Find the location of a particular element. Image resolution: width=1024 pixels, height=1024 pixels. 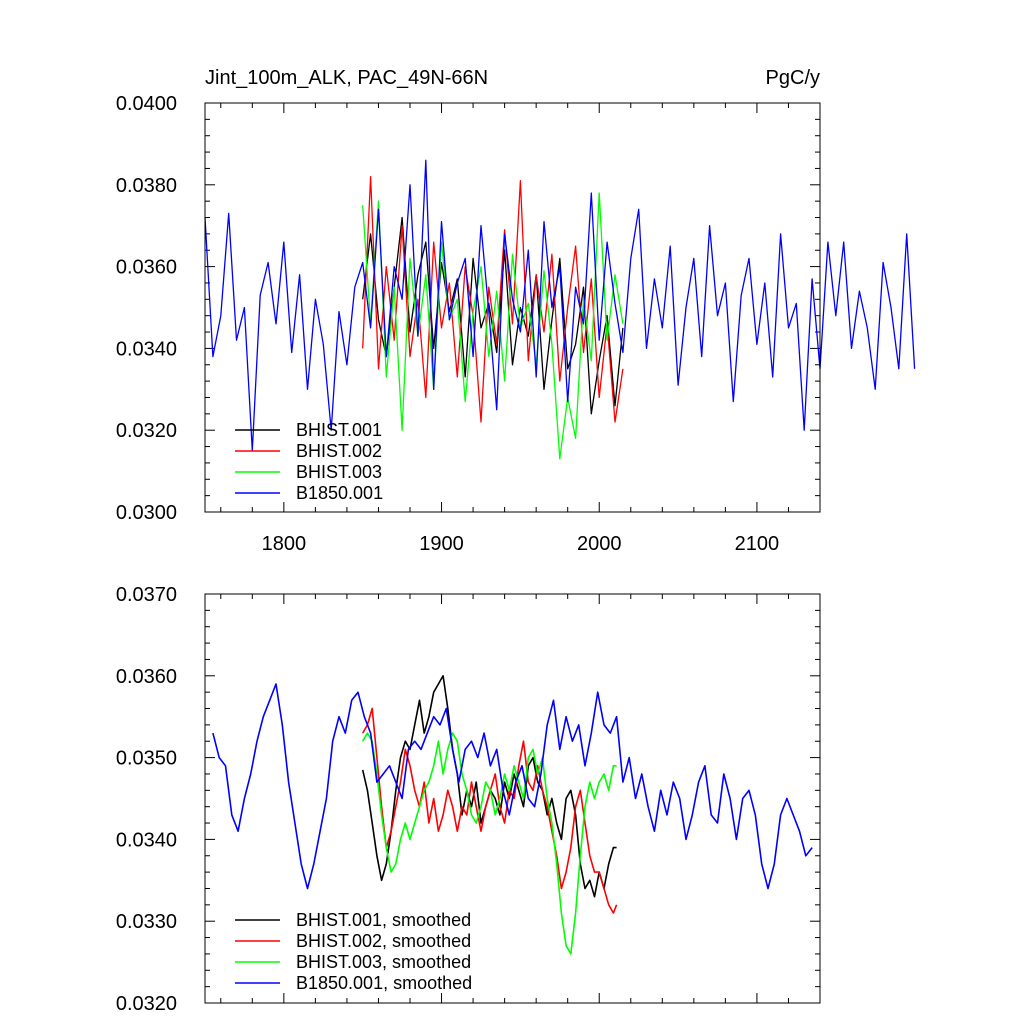

bottom-legend-label: BHIST.001, smoothed is located at coordinates (383, 920).